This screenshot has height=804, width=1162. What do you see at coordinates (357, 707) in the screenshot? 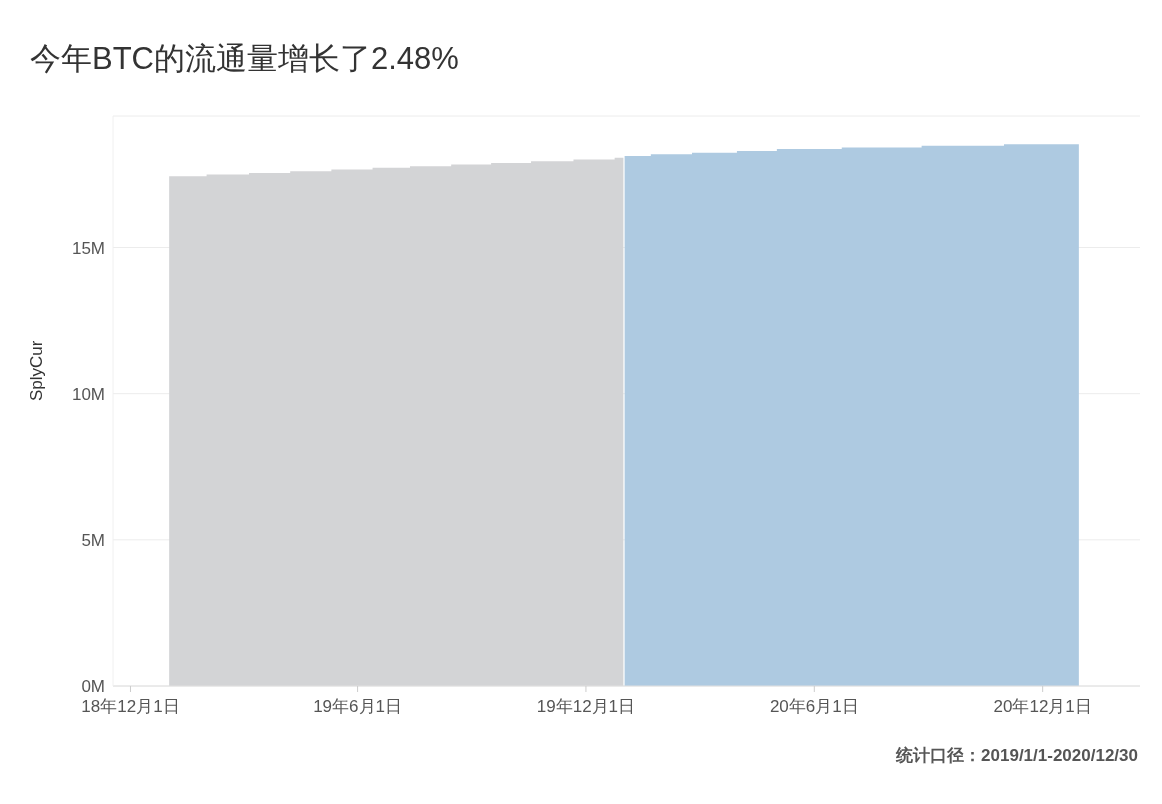
I see `x-tick-label: 19年6月1日` at bounding box center [357, 707].